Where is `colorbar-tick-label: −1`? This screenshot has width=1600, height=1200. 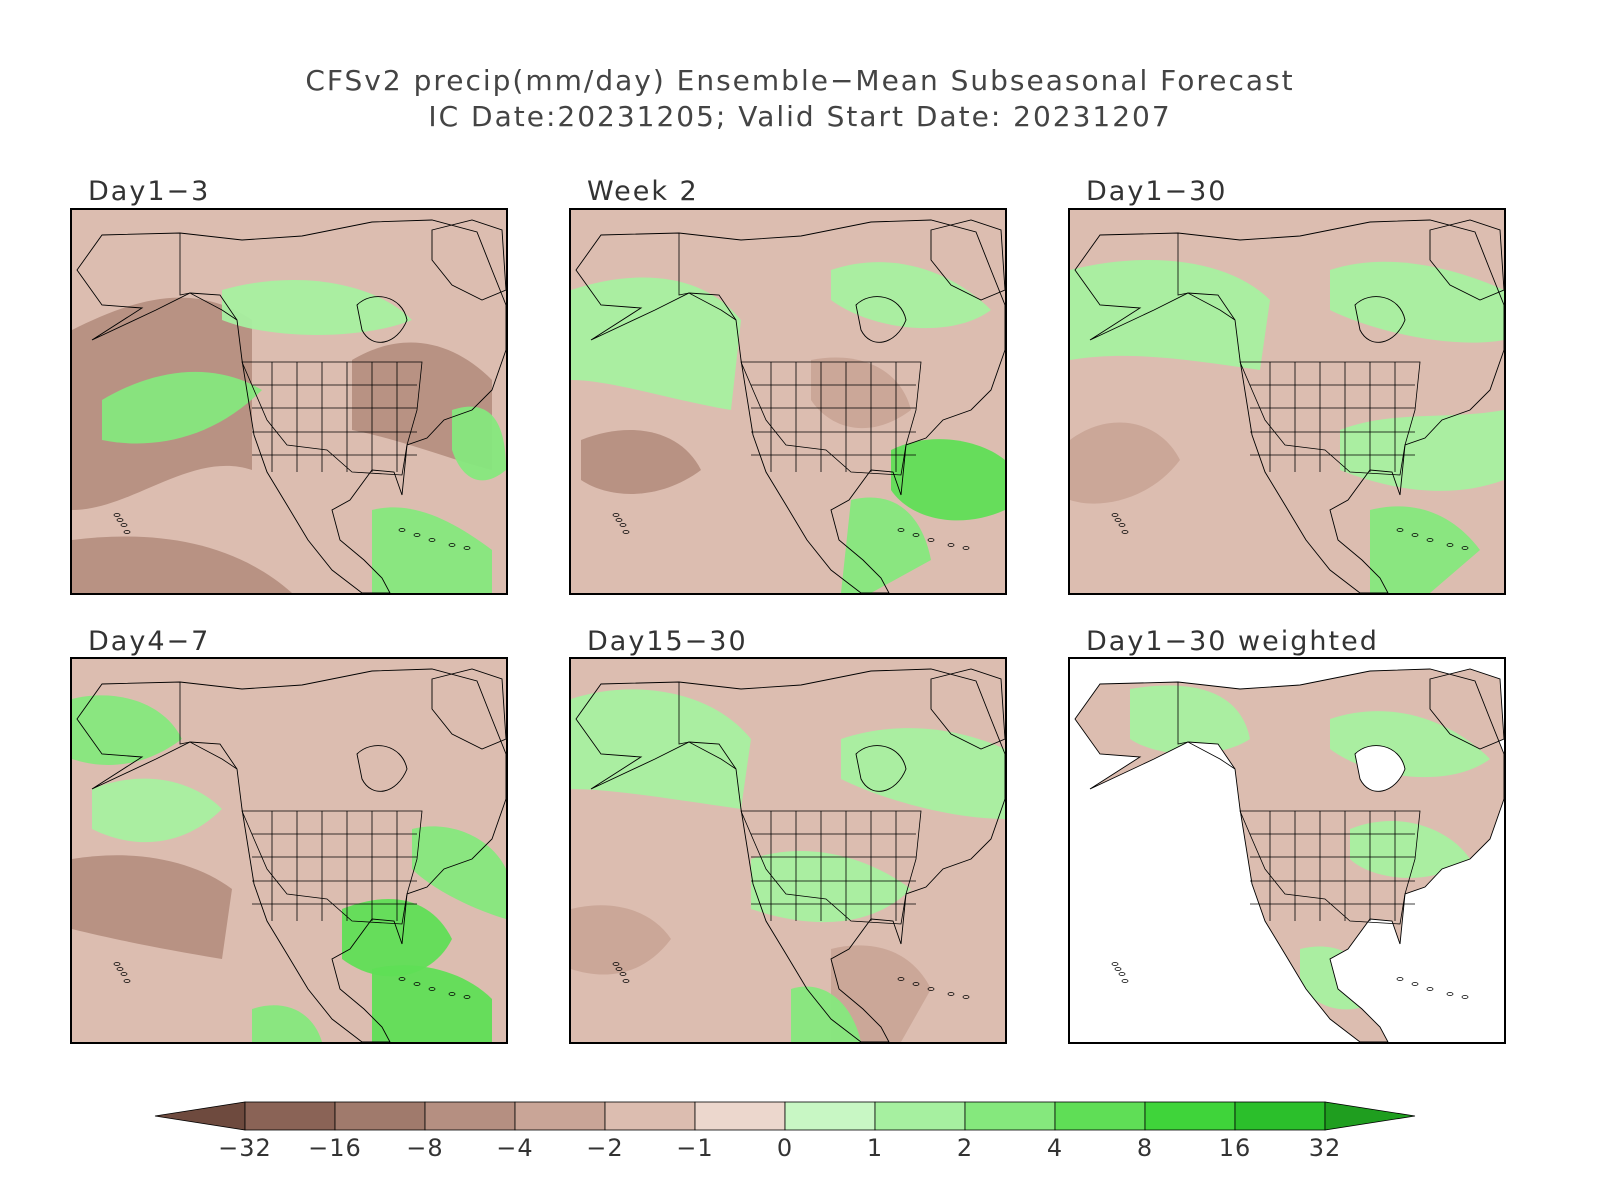
colorbar-tick-label: −1 is located at coordinates (695, 1148).